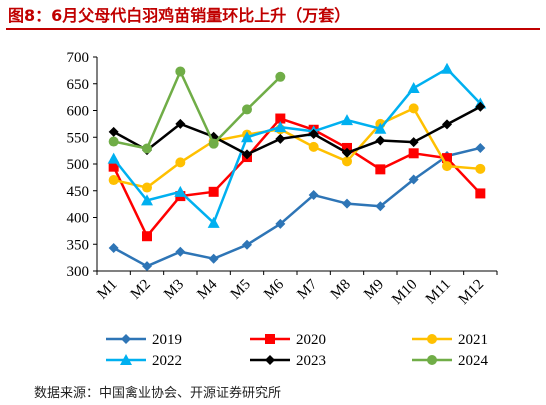 The width and height of the screenshot is (546, 405). Describe the element at coordinates (307, 289) in the screenshot. I see `x-tick-label: M7` at that location.